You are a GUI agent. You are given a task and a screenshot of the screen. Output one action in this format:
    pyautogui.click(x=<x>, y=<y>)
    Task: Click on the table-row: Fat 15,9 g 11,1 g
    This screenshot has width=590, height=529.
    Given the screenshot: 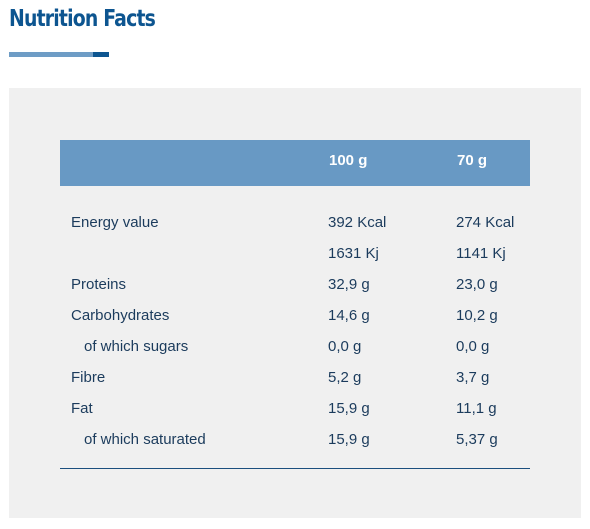 What is the action you would take?
    pyautogui.click(x=295, y=408)
    